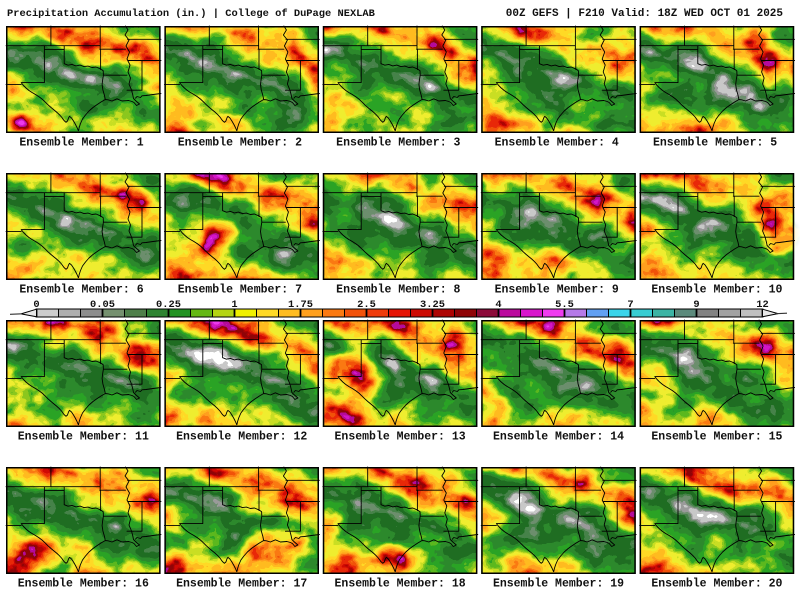 This screenshot has width=800, height=605. I want to click on svg-text: Ensemble Member: 8, so click(398, 289).